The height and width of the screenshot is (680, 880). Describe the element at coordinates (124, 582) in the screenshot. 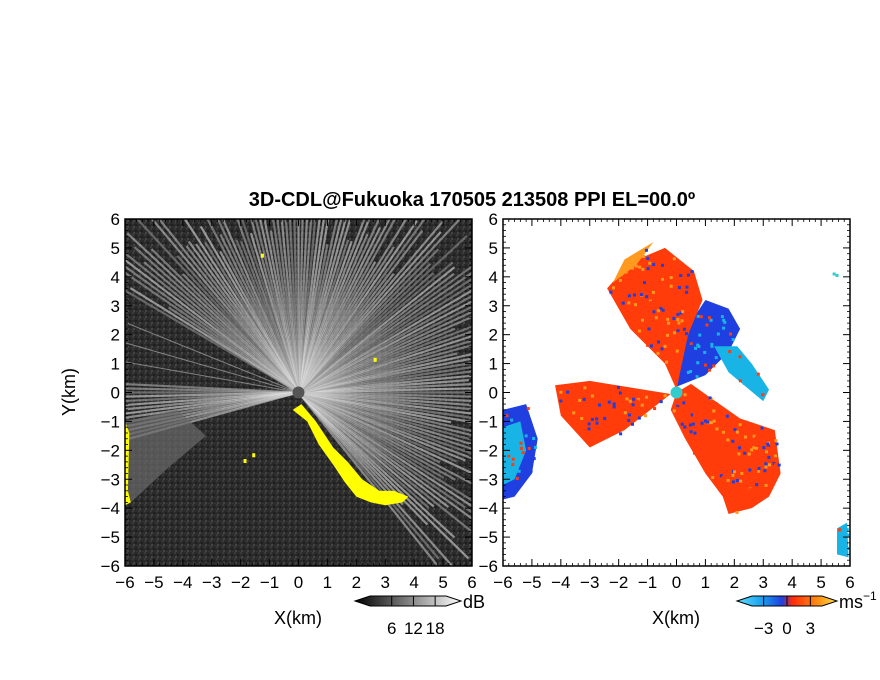

I see `x-tick-label: −6` at that location.